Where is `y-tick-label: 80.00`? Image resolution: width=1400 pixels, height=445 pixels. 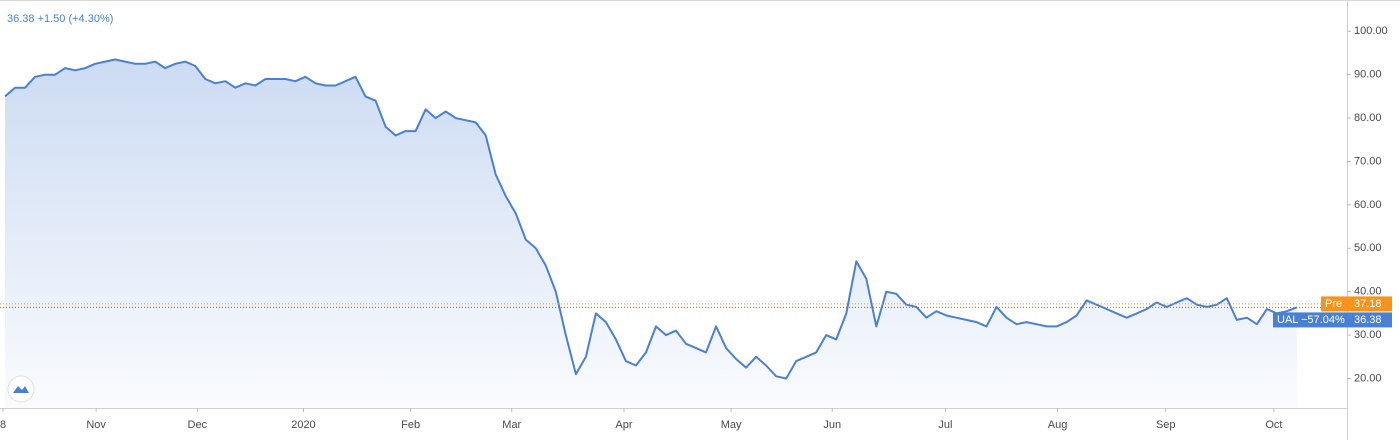
y-tick-label: 80.00 is located at coordinates (1368, 118).